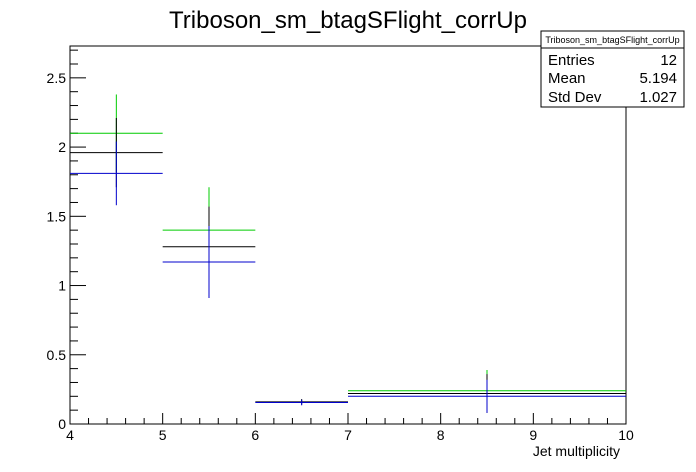 This screenshot has width=696, height=472. Describe the element at coordinates (571, 60) in the screenshot. I see `stats-entries-label: Entries` at that location.